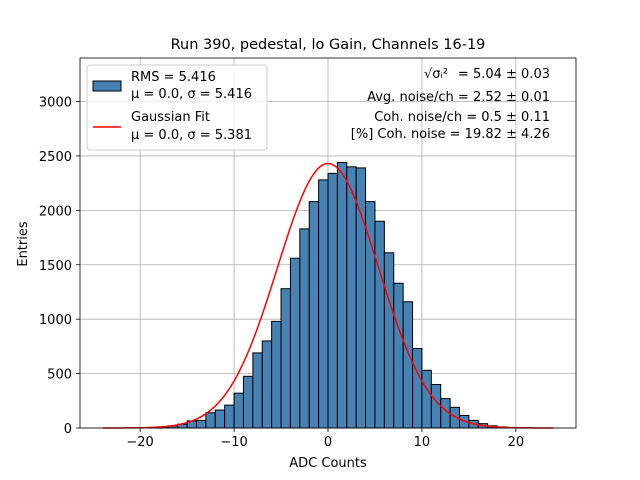 Image resolution: width=640 pixels, height=480 pixels. I want to click on x-tick-label: 10, so click(422, 442).